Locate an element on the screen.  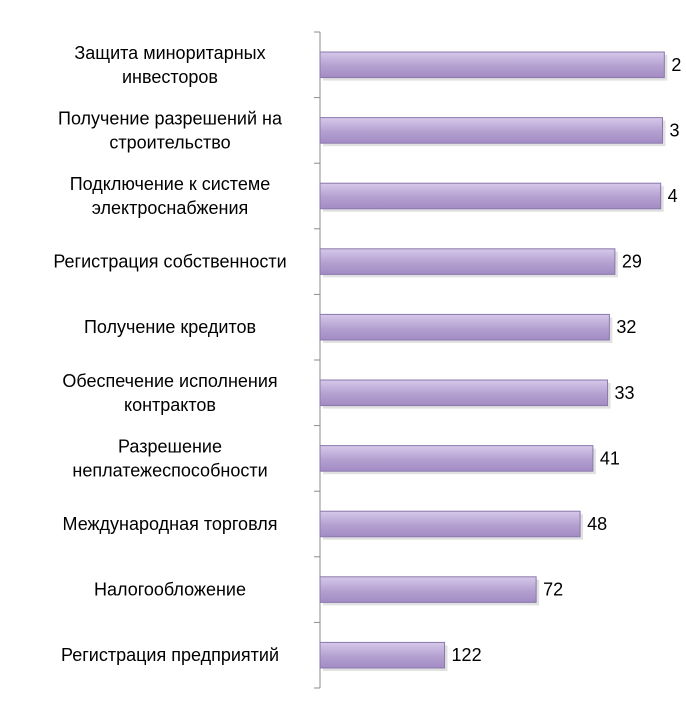
category-label: Обеспечение исполнения контрактов is located at coordinates (169, 393).